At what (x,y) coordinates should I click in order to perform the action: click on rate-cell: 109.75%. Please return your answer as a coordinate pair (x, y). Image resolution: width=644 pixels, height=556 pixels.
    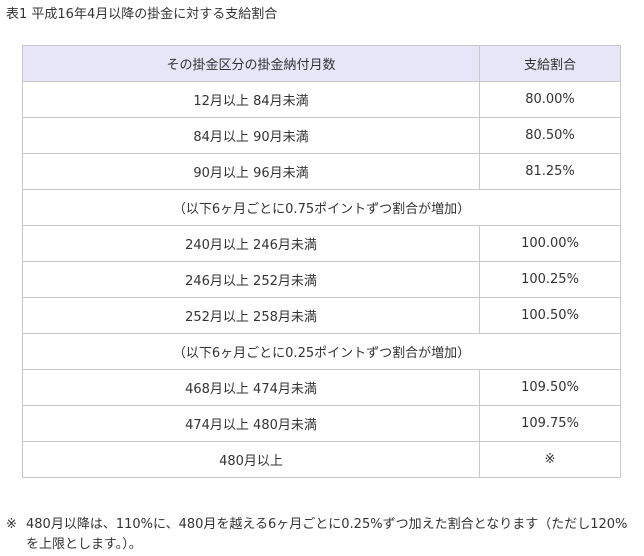
    Looking at the image, I should click on (550, 423).